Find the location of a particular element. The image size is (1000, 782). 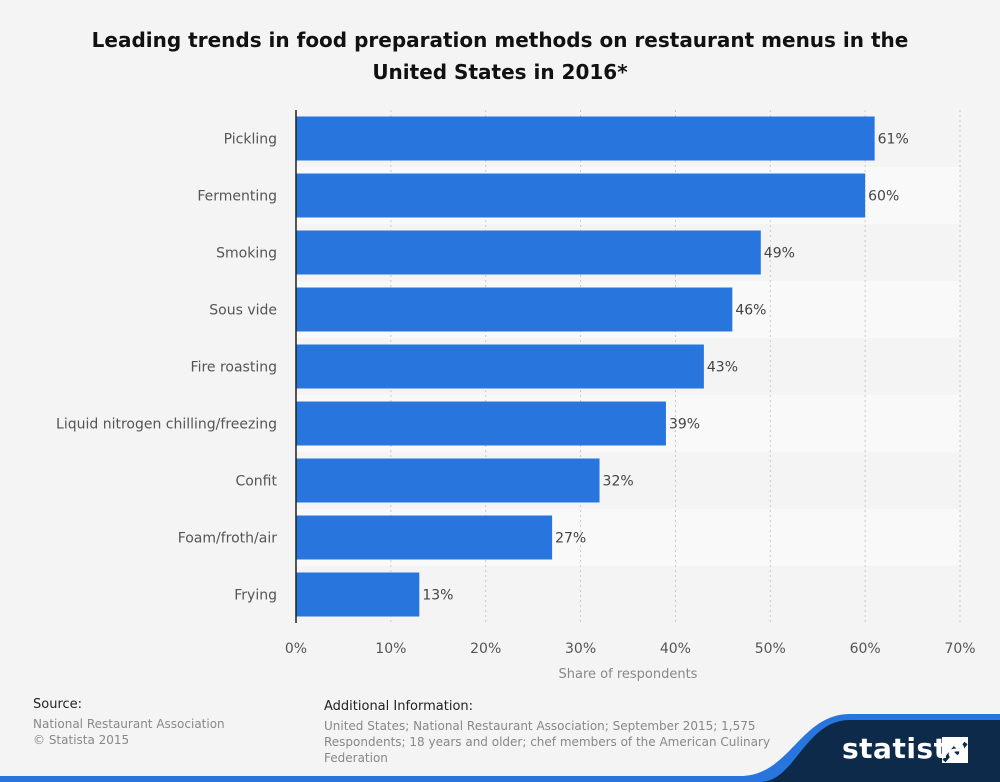

data-label: 13% is located at coordinates (437, 596).